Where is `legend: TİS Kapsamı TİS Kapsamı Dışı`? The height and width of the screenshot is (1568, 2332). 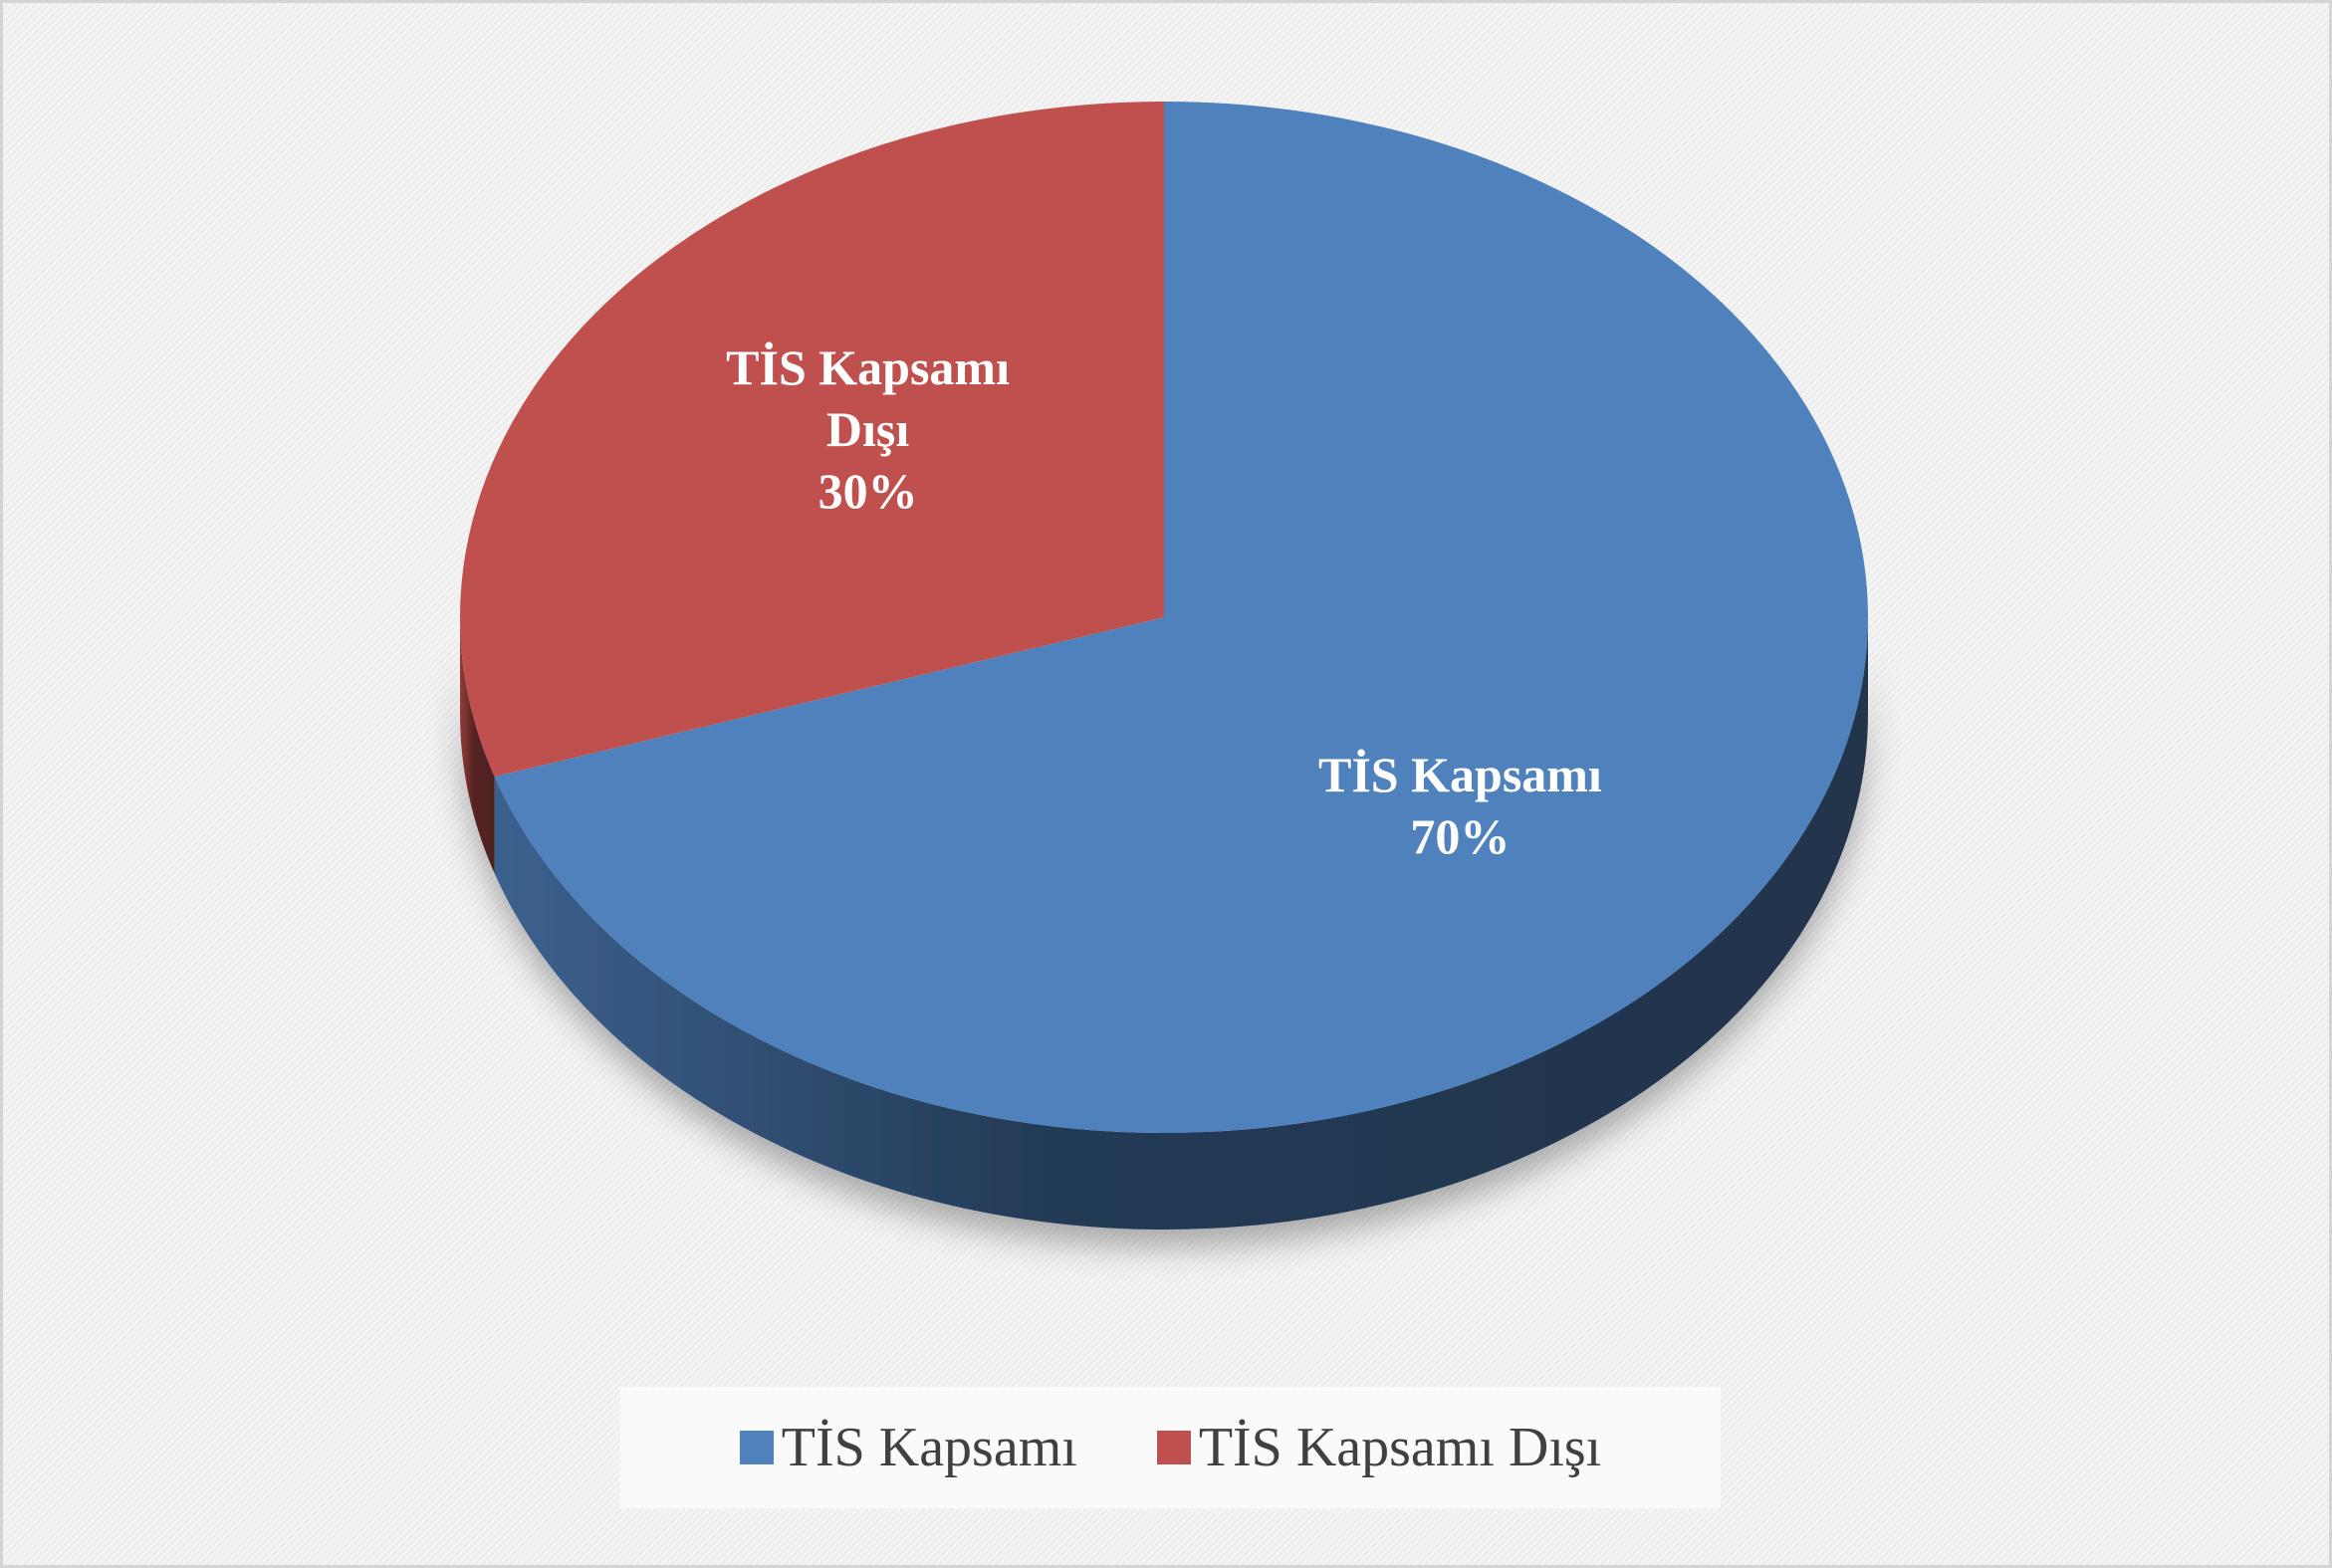
legend: TİS Kapsamı TİS Kapsamı Dışı is located at coordinates (1170, 1447).